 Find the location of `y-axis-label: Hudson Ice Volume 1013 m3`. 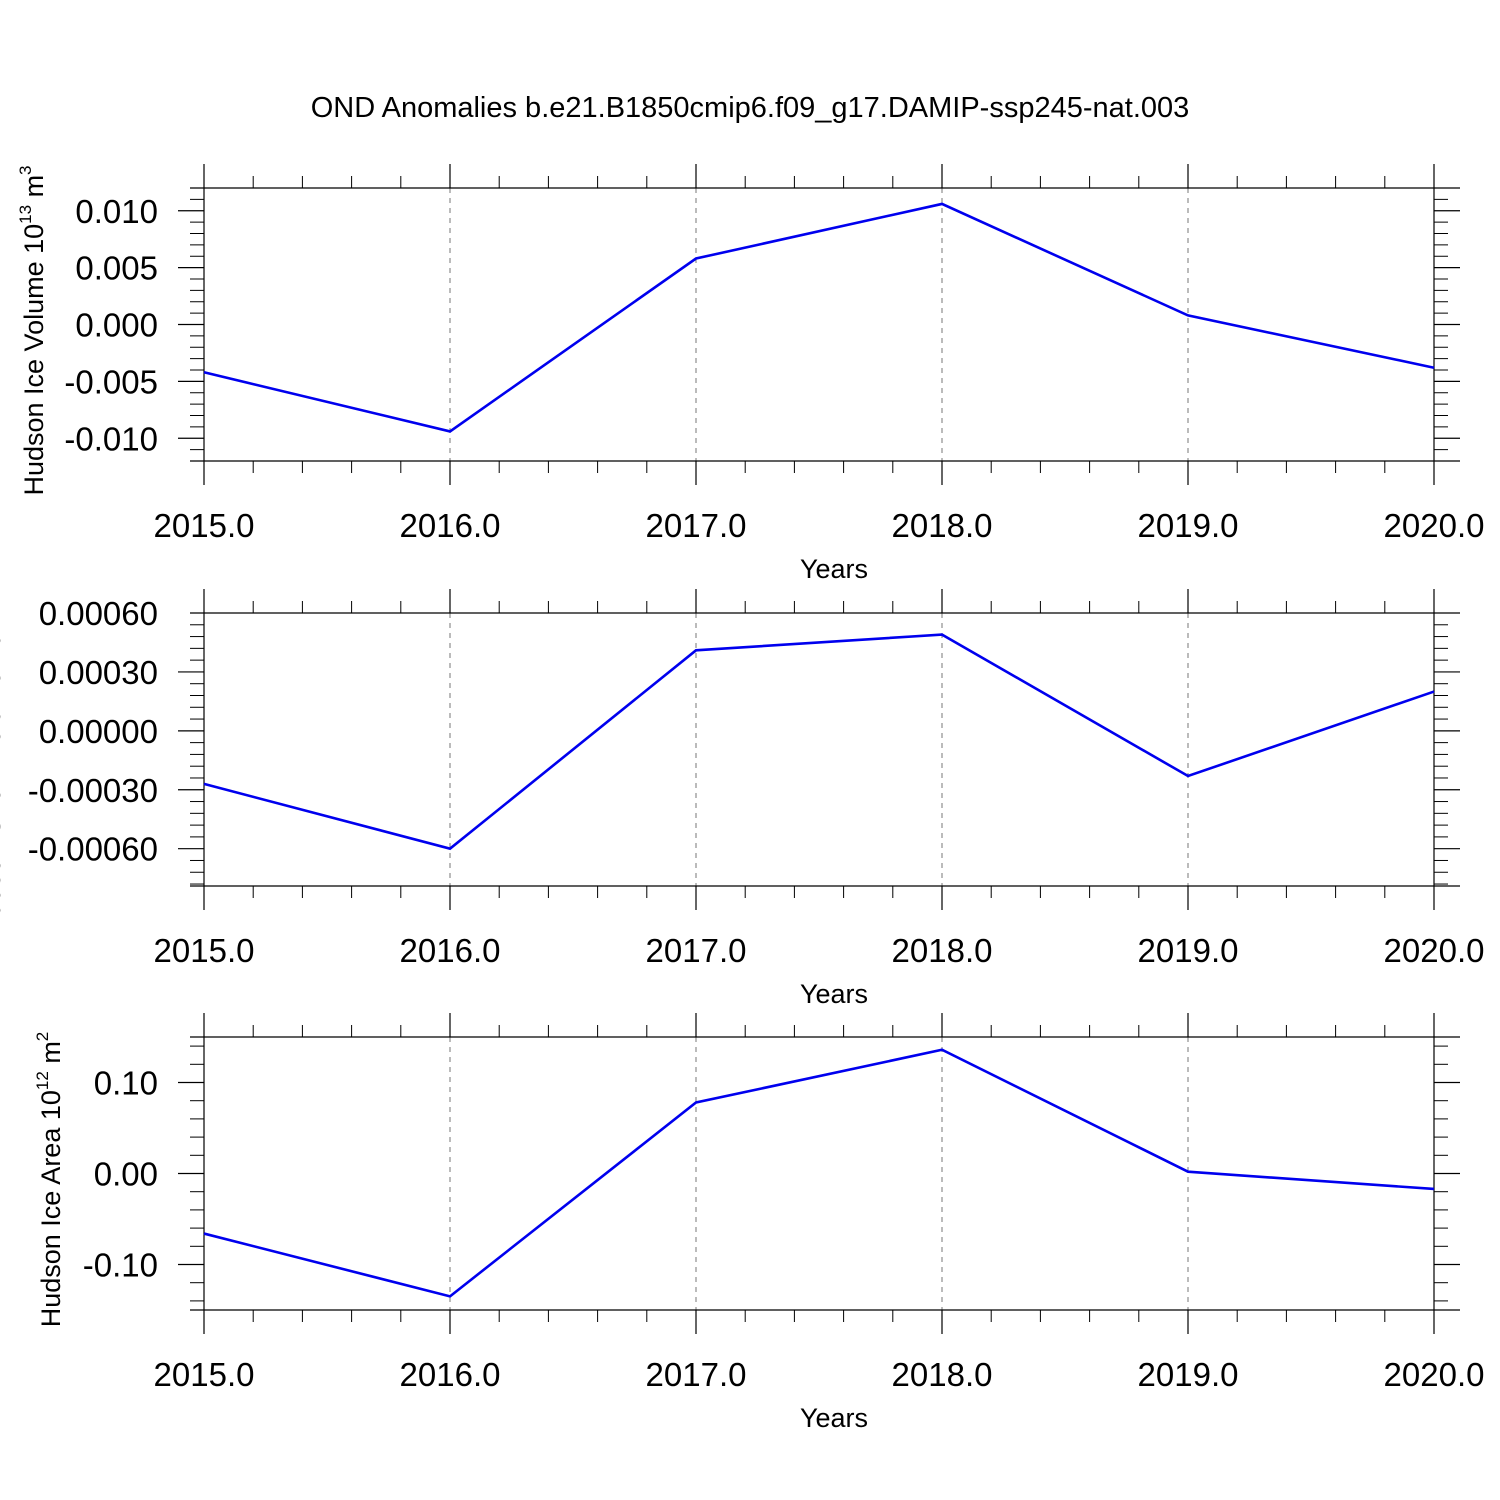

y-axis-label: Hudson Ice Volume 1013 m3 is located at coordinates (32, 330).